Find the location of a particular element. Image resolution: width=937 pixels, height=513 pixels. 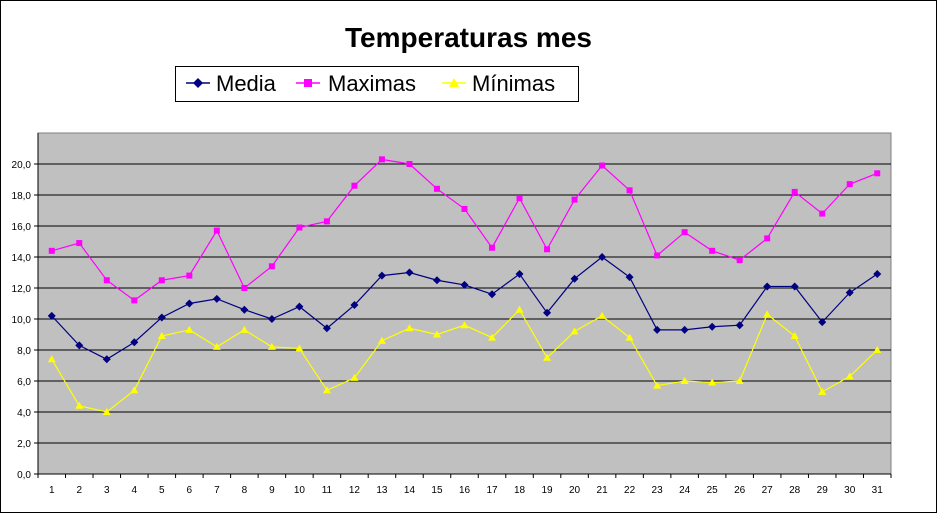

y-tick-label: 10,0 is located at coordinates (22, 320).